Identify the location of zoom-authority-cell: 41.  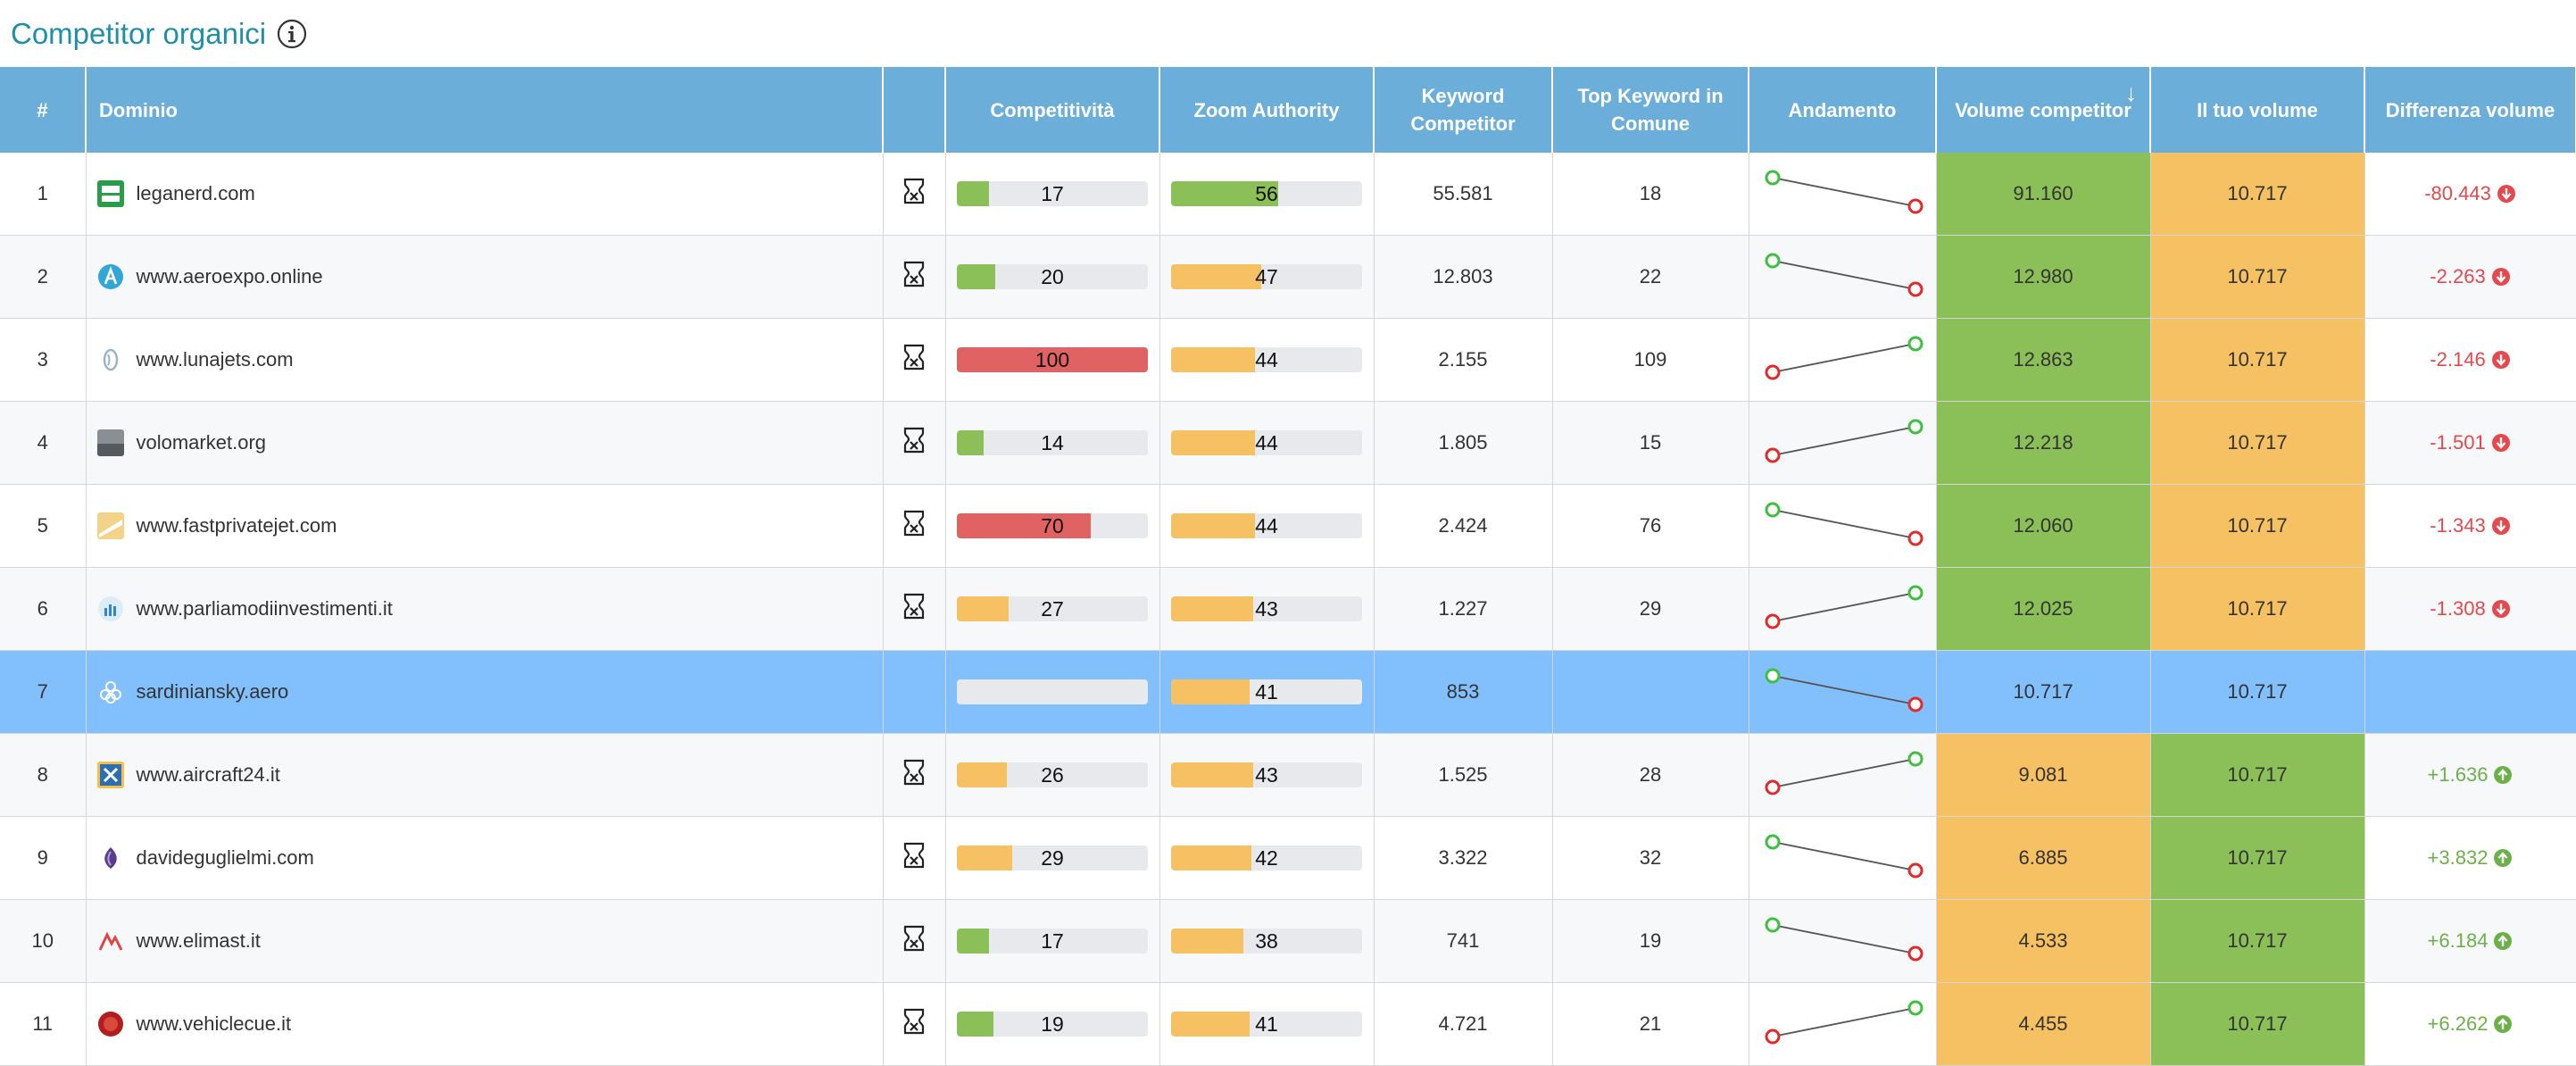
(1267, 692).